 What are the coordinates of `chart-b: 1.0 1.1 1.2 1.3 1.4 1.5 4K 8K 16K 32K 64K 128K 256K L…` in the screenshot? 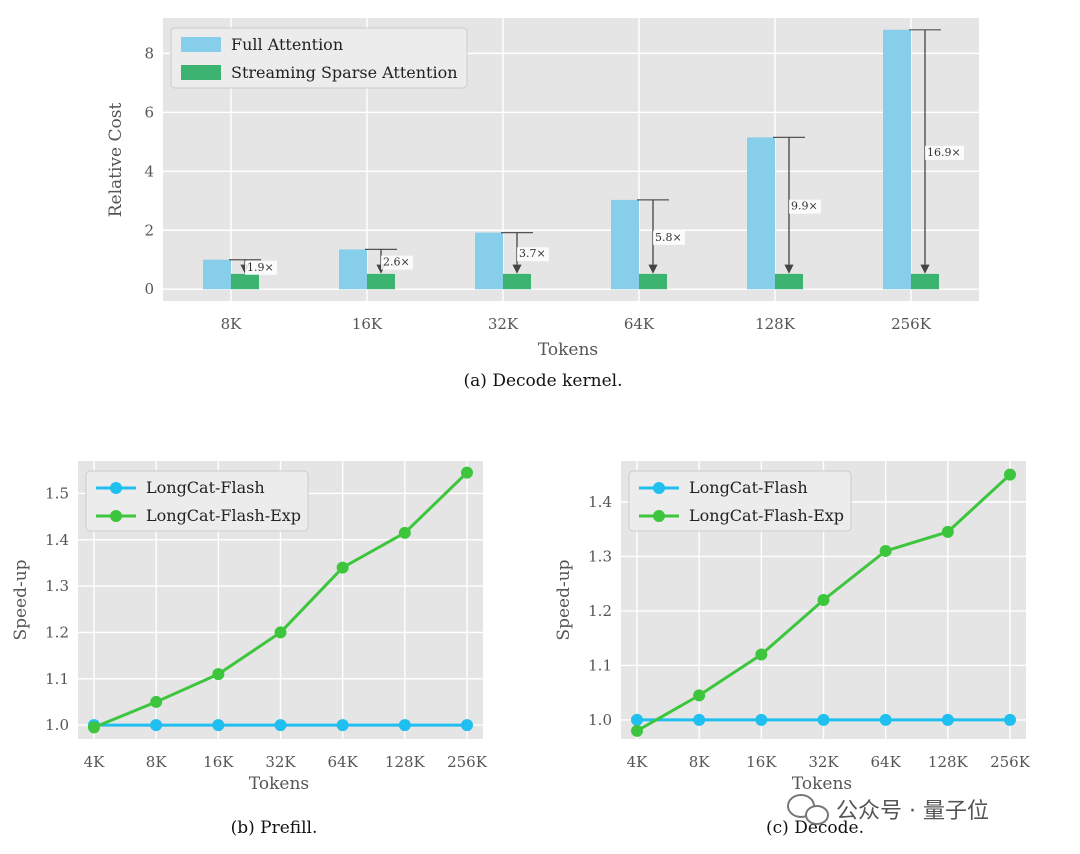 It's located at (266, 616).